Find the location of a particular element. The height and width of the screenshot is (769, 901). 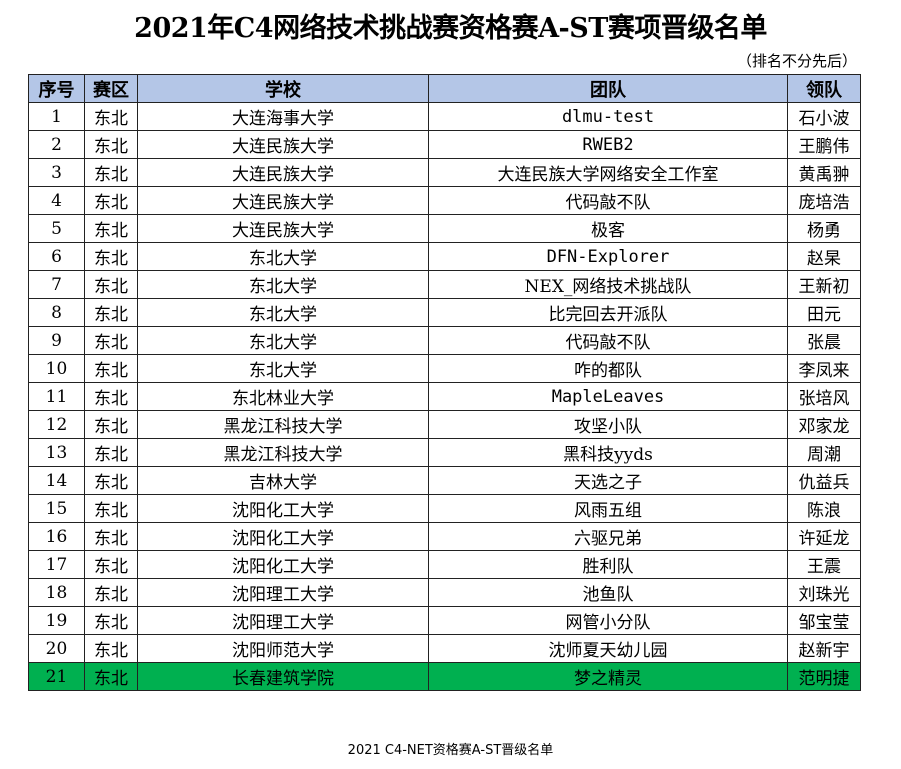

cell-index: 4 is located at coordinates (56, 200).